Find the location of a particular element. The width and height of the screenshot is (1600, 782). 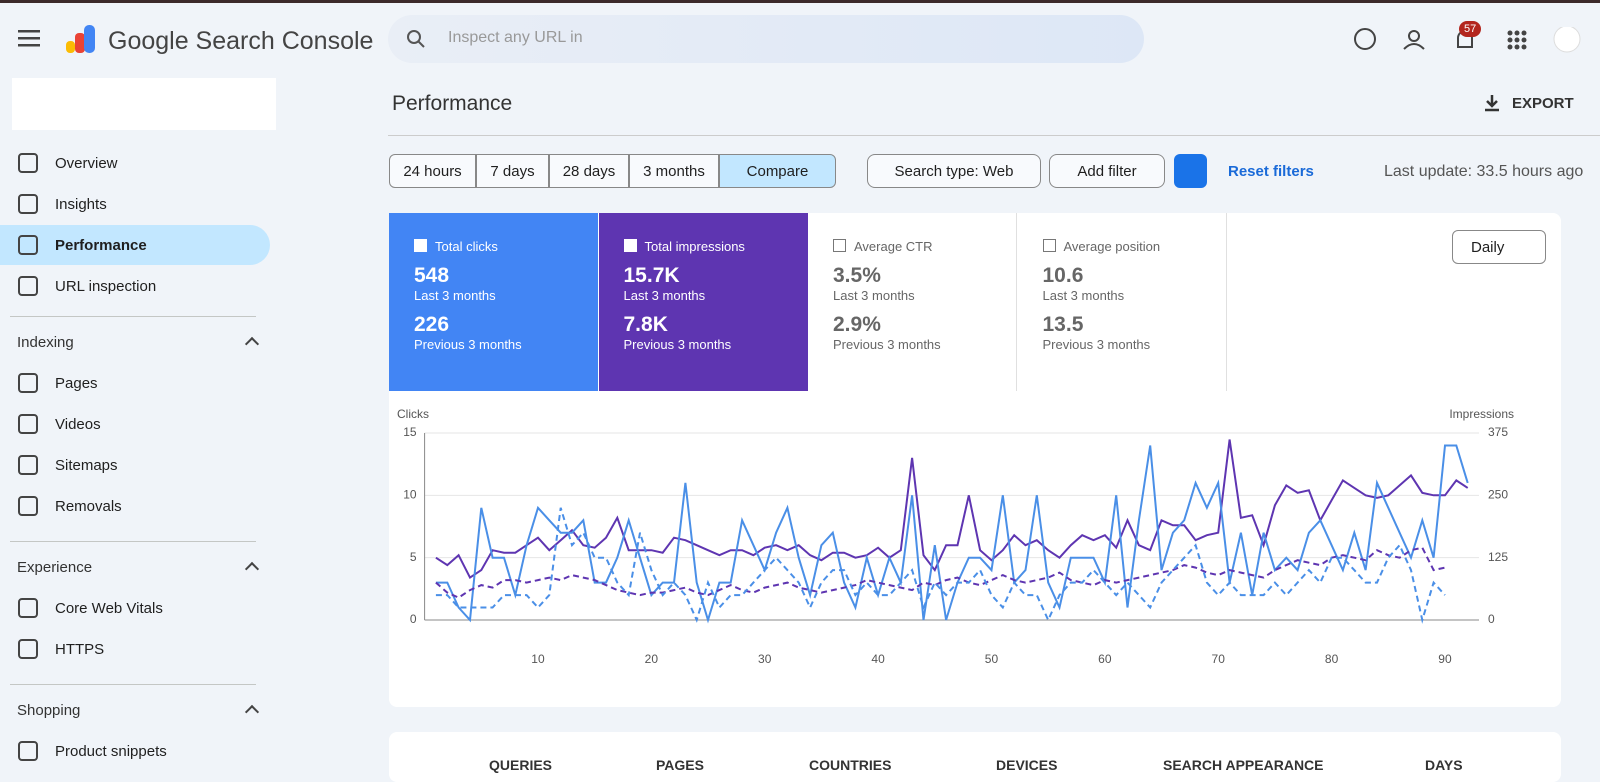

nav-item: Performance is located at coordinates (135, 245).